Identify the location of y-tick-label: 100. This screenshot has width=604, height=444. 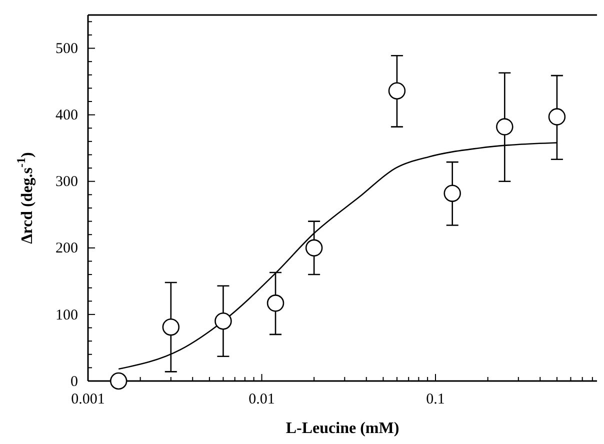
(67, 315).